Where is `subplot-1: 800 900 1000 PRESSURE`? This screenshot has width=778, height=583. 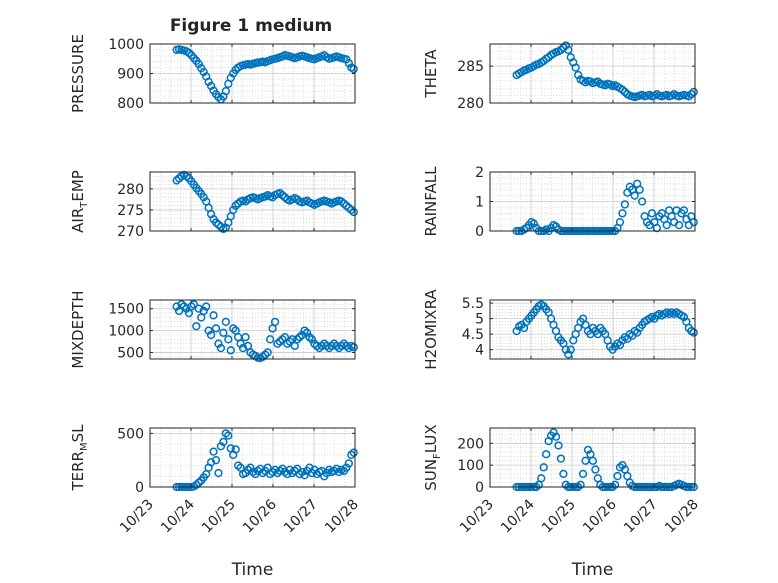
subplot-1: 800 900 1000 PRESSURE is located at coordinates (213, 73).